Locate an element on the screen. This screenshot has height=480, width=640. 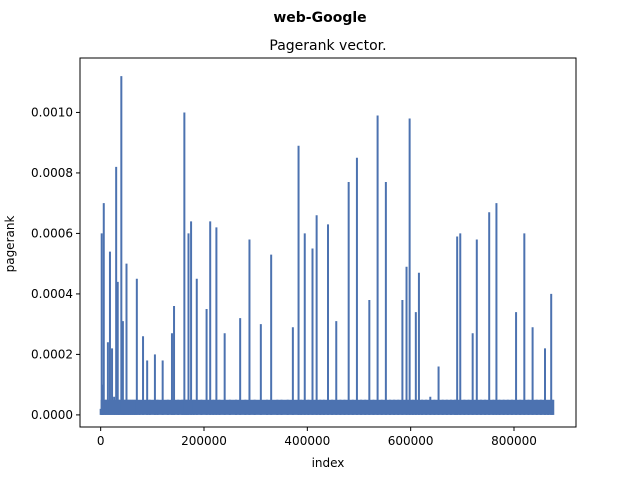
y-axis: 0.0000 0.0002 0.0004 0.0006 0.0008 0.0010 is located at coordinates (55, 263).